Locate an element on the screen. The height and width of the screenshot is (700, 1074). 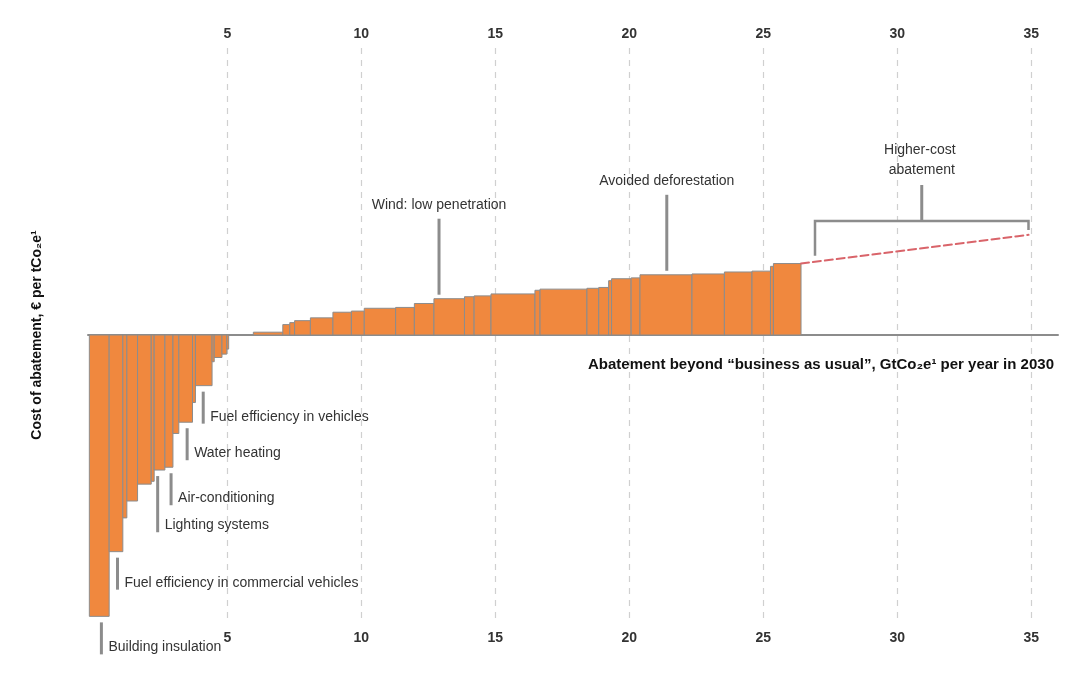
annotation: Fuel efficiency in commercial vehicles is located at coordinates (241, 581).